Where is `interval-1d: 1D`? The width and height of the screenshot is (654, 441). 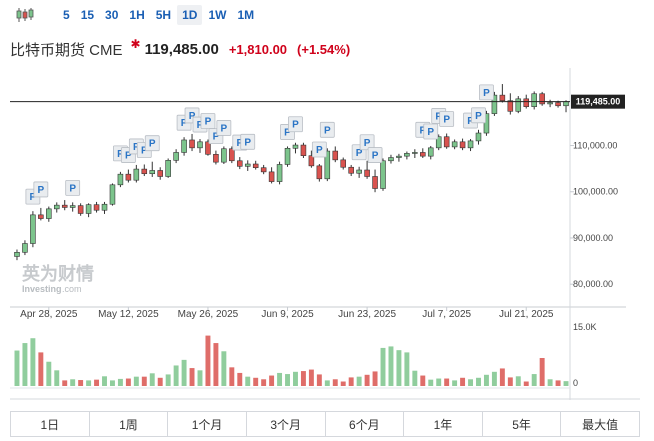 interval-1d: 1D is located at coordinates (190, 15).